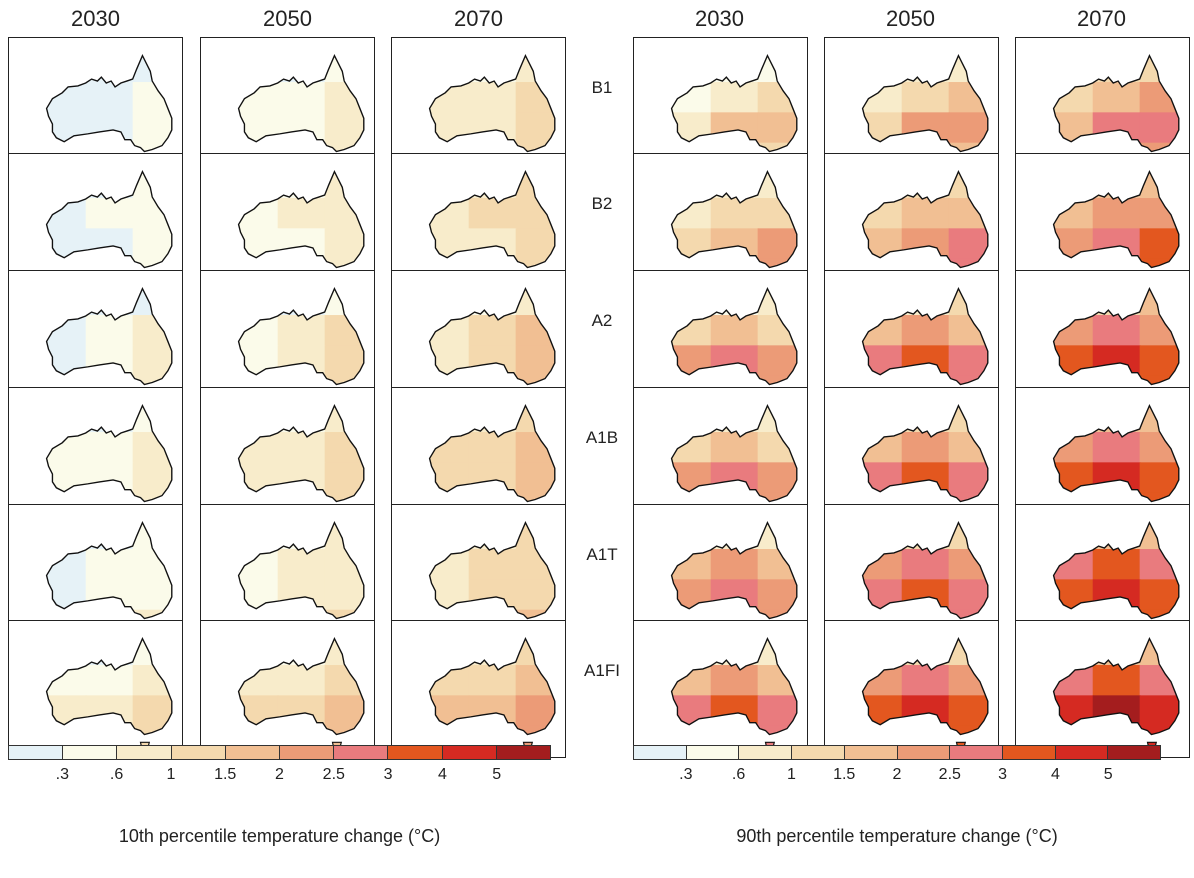  Describe the element at coordinates (719, 18) in the screenshot. I see `year-header-right-2030: 2030` at that location.